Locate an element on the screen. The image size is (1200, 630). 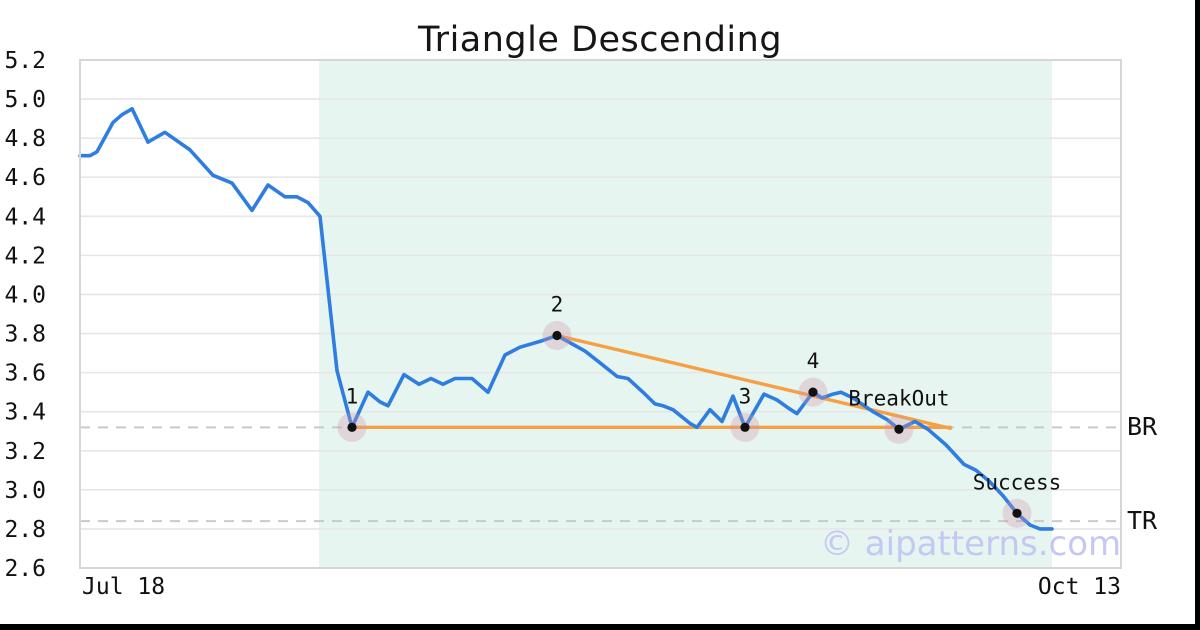
window-border-right is located at coordinates (1197, 315).